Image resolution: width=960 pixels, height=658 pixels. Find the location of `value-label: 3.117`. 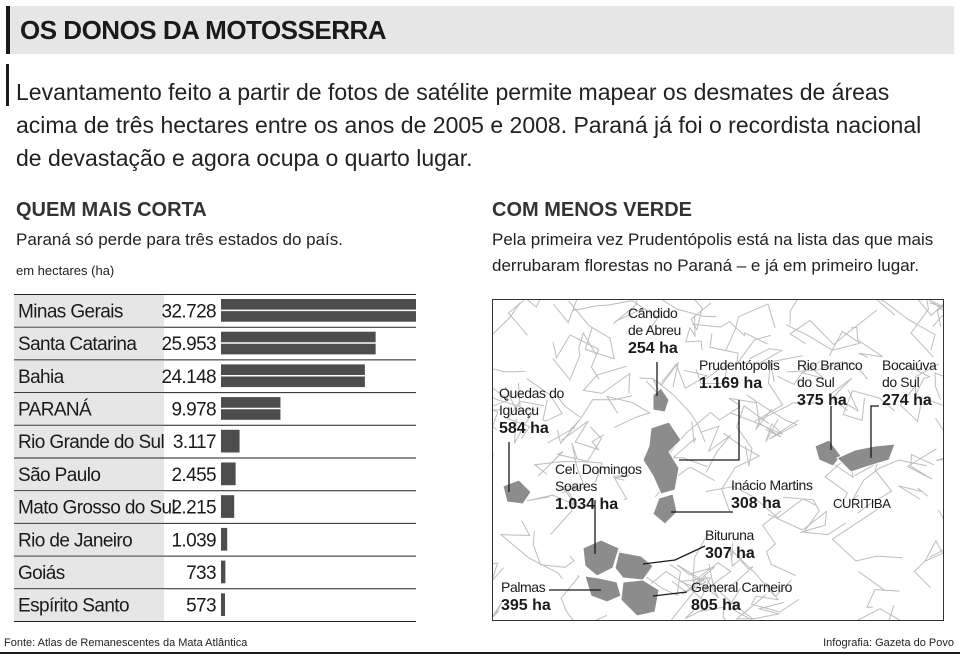

value-label: 3.117 is located at coordinates (194, 442).